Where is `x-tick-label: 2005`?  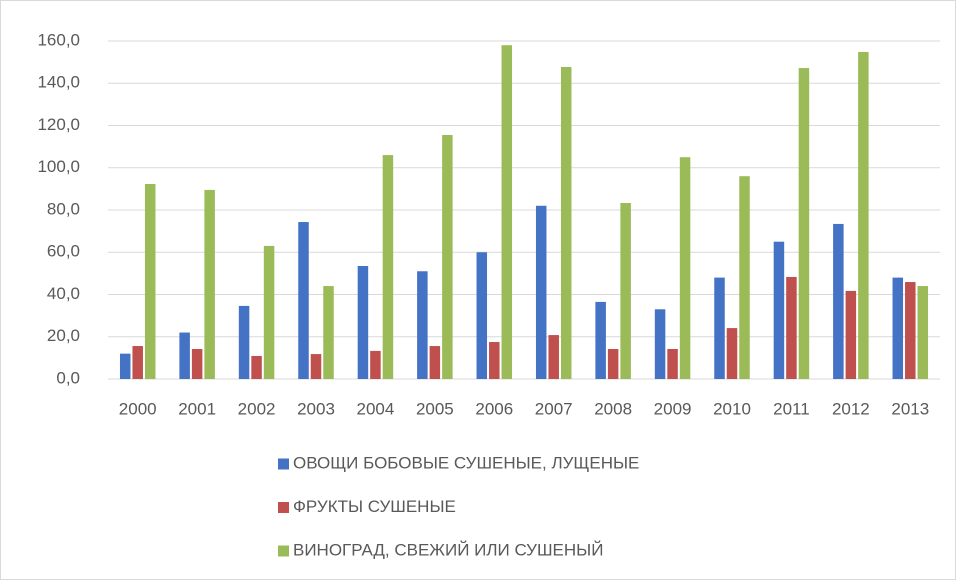
x-tick-label: 2005 is located at coordinates (435, 408).